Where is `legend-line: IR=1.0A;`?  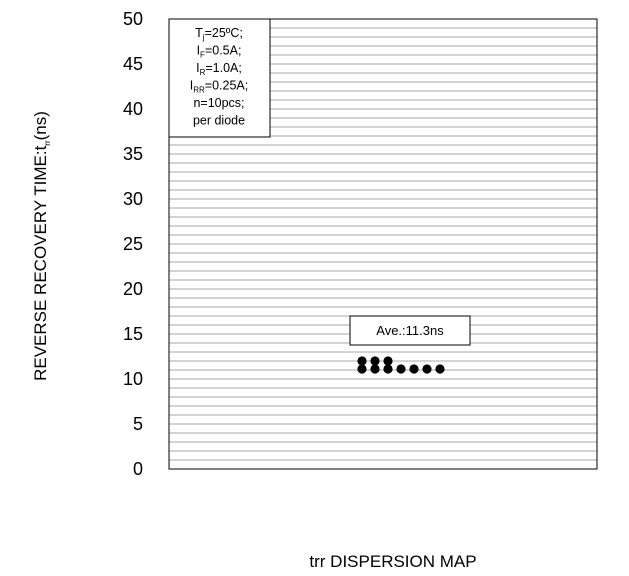
legend-line: IR=1.0A; is located at coordinates (219, 69).